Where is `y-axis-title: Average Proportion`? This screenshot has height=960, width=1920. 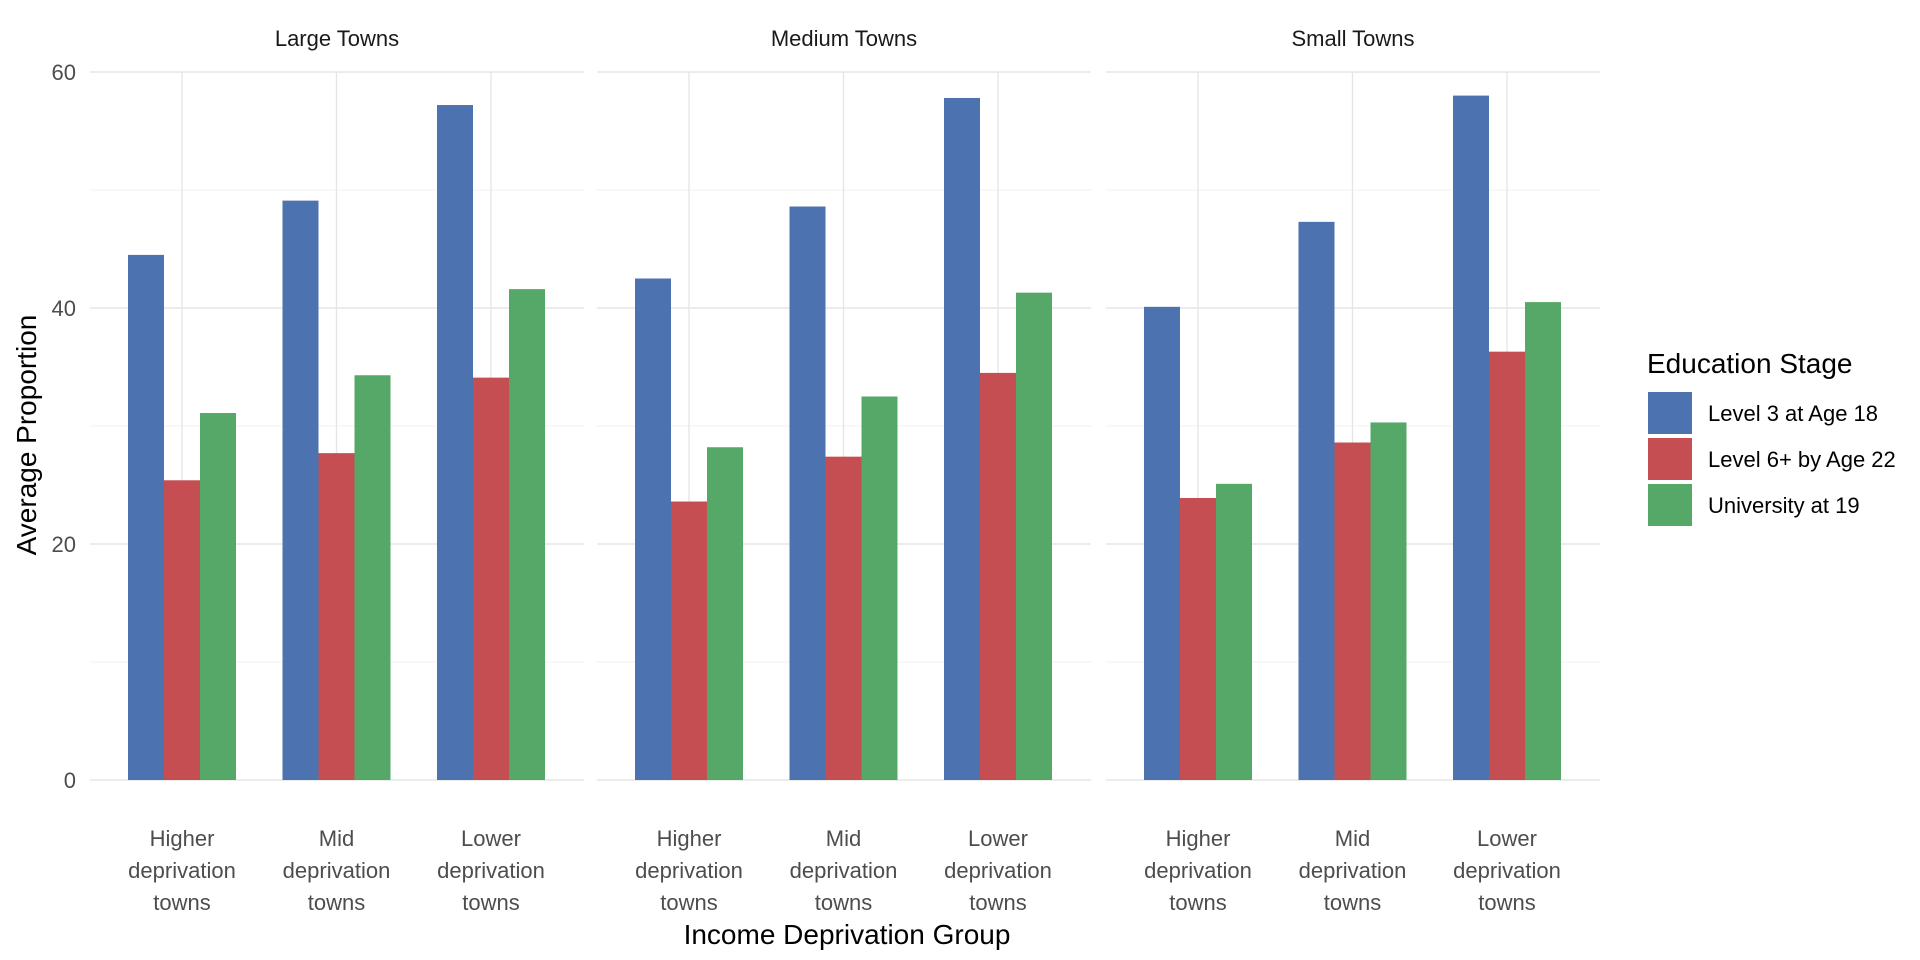 y-axis-title: Average Proportion is located at coordinates (26, 435).